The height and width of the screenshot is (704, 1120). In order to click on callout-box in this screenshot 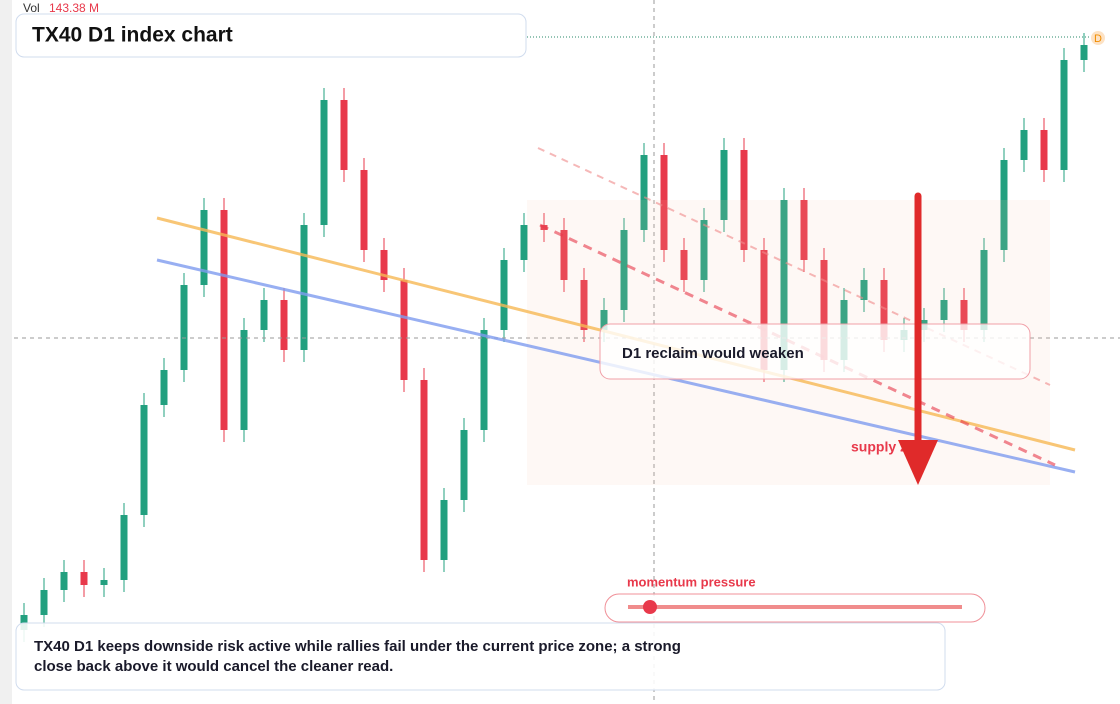, I will do `click(815, 351)`.